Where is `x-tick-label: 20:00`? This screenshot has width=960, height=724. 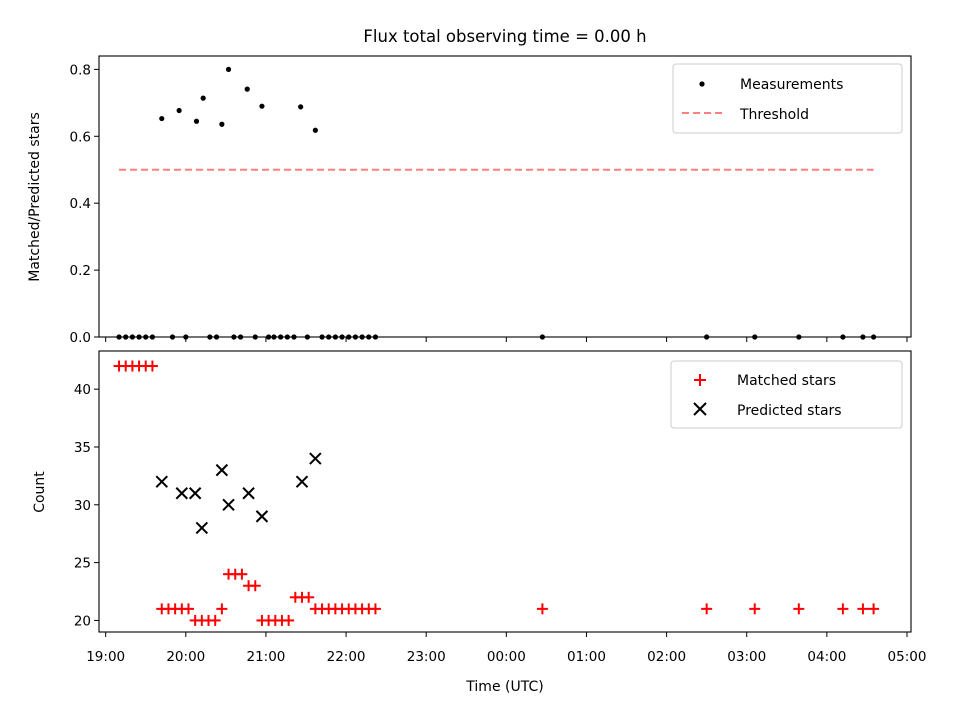
x-tick-label: 20:00 is located at coordinates (185, 657).